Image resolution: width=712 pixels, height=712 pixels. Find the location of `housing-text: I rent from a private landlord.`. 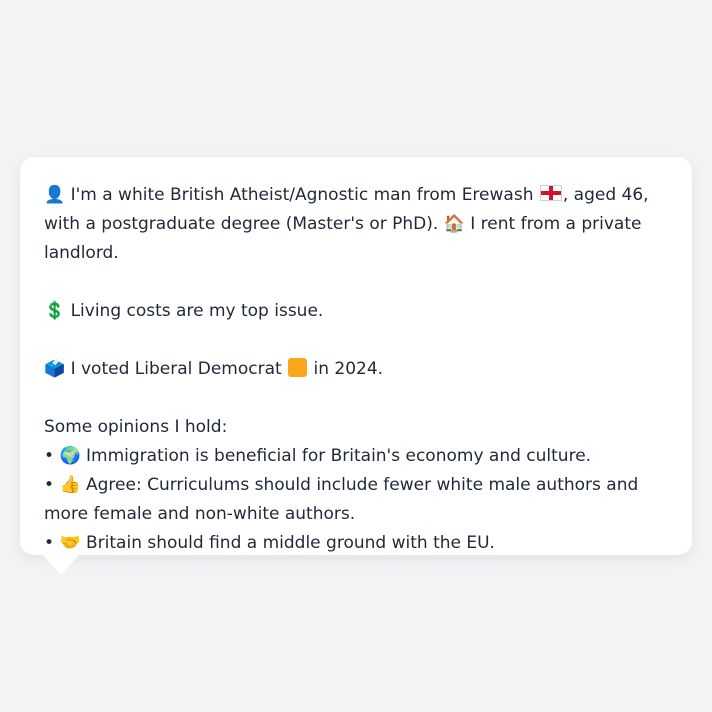

housing-text: I rent from a private landlord. is located at coordinates (343, 238).